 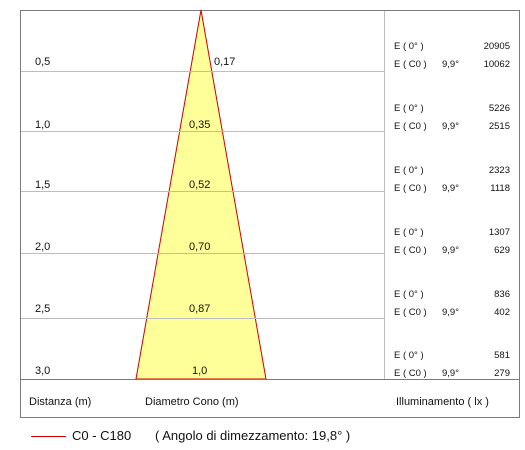 What do you see at coordinates (200, 185) in the screenshot?
I see `diameter-value: 0,52` at bounding box center [200, 185].